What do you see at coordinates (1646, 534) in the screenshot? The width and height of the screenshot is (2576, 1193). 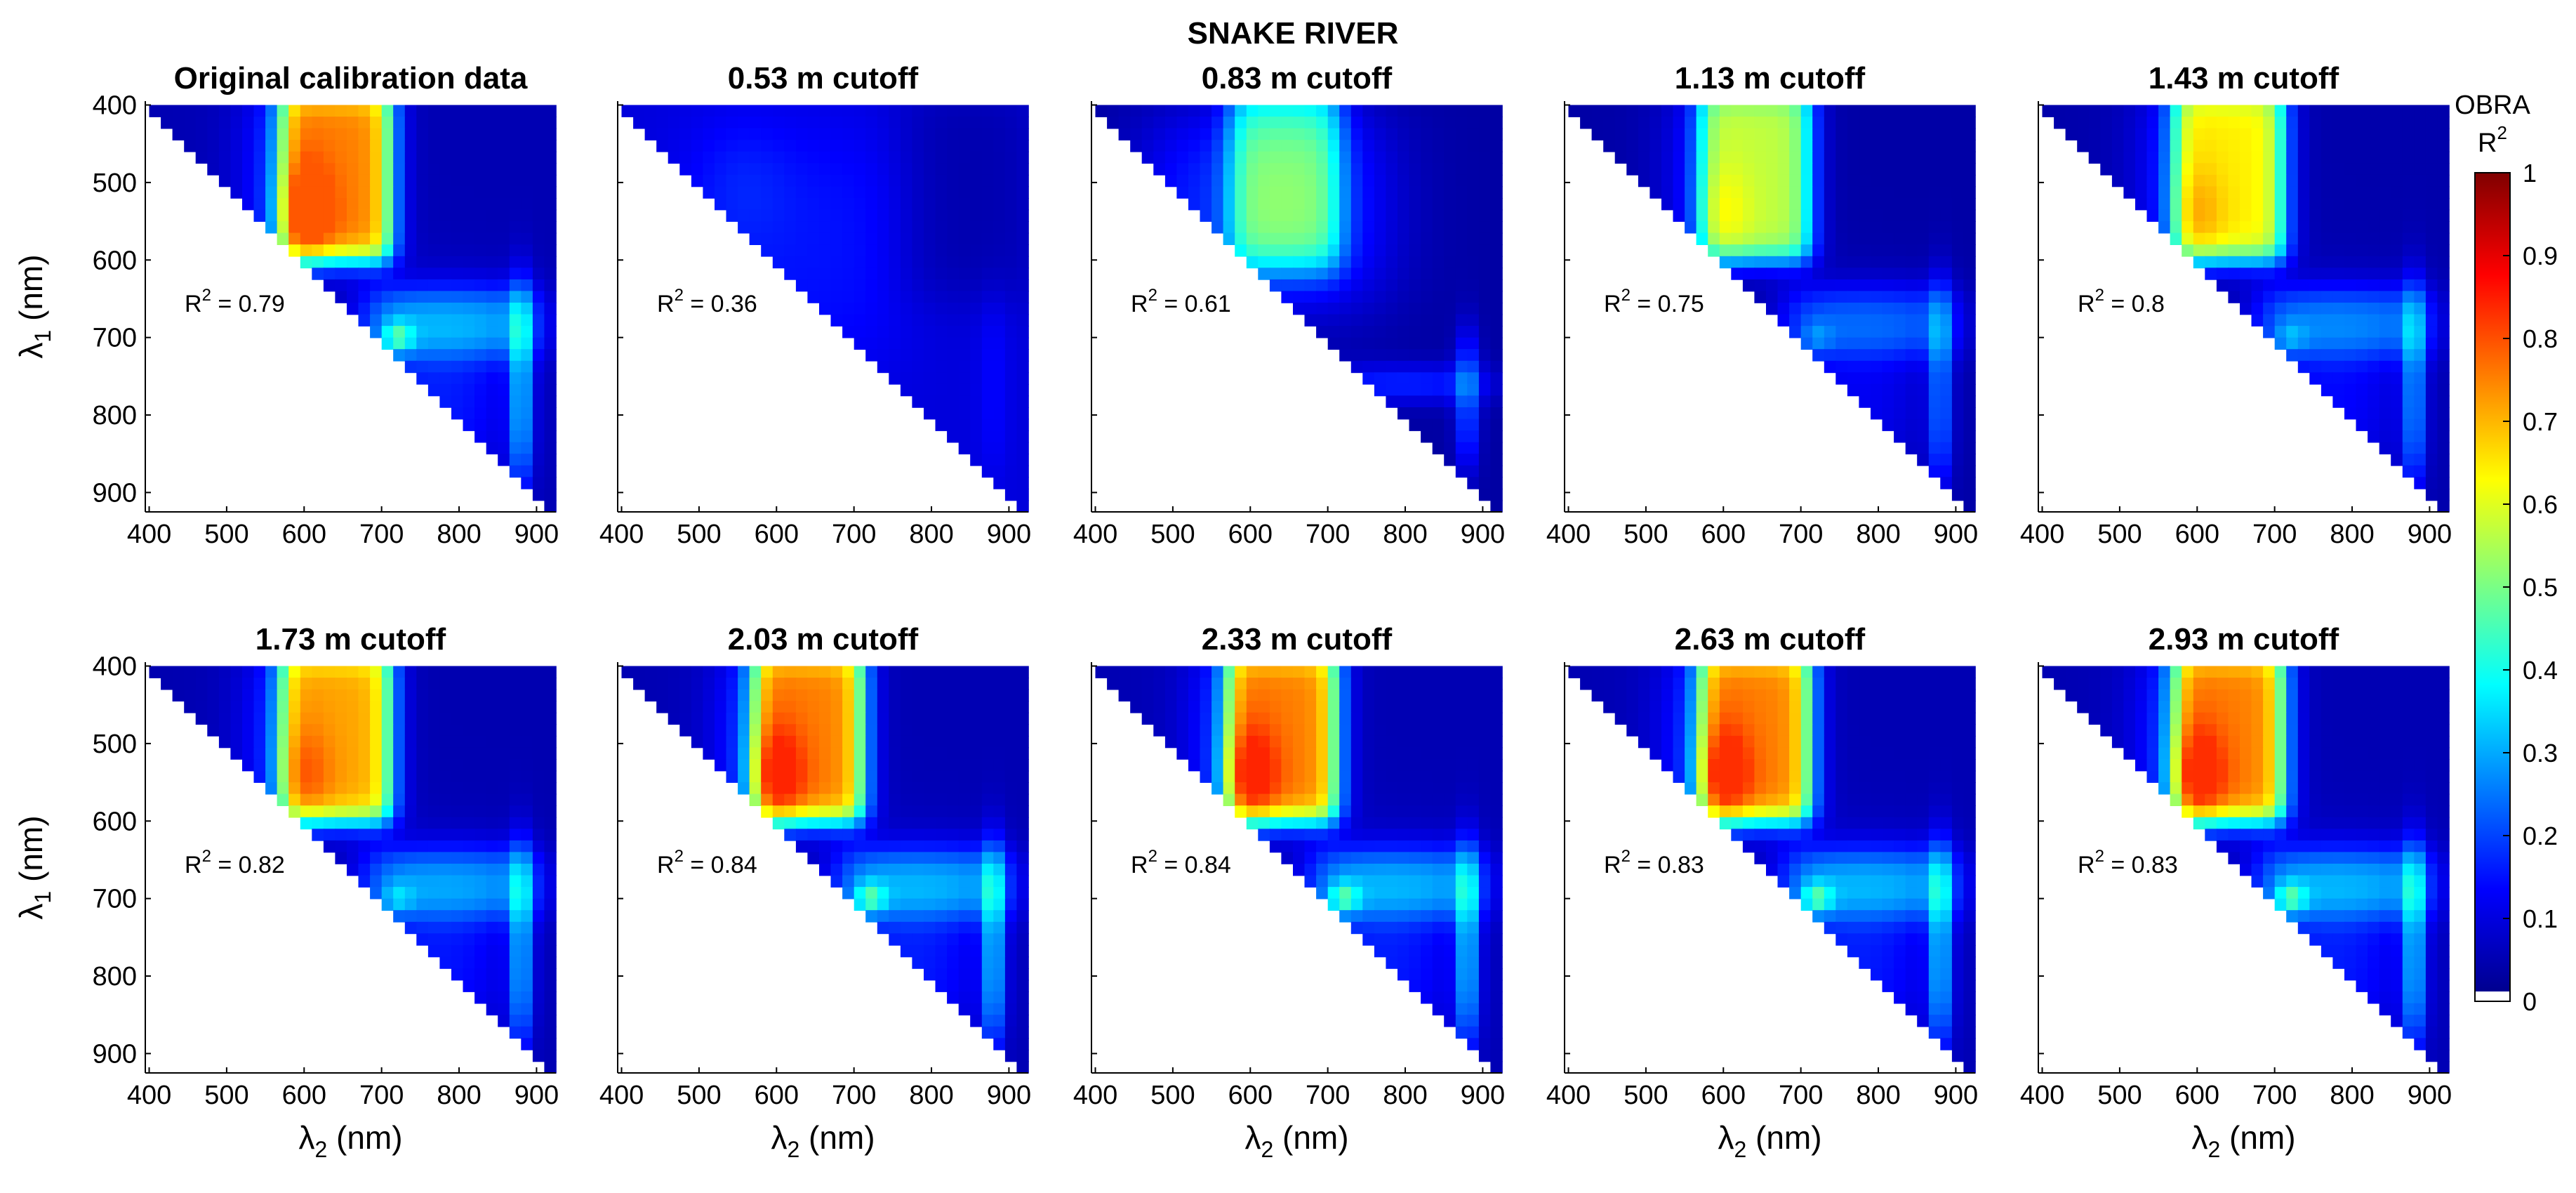 I see `x-tick-label: 500` at bounding box center [1646, 534].